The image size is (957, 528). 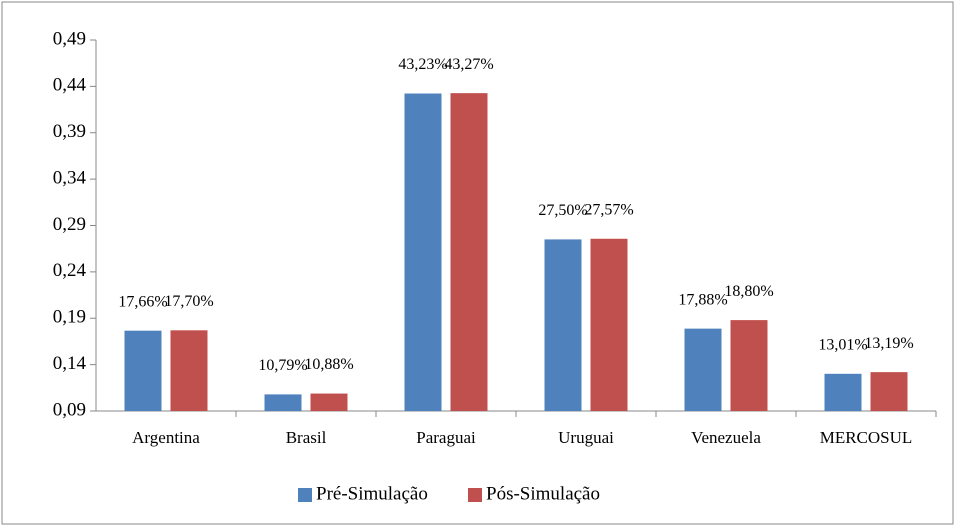 I want to click on value-label: 10,88%, so click(x=328, y=364).